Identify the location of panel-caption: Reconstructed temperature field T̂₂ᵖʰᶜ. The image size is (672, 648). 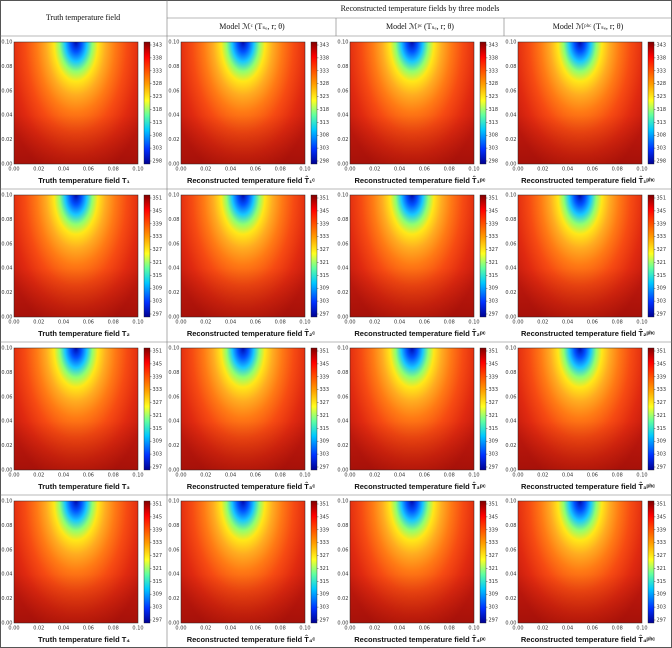
(588, 333).